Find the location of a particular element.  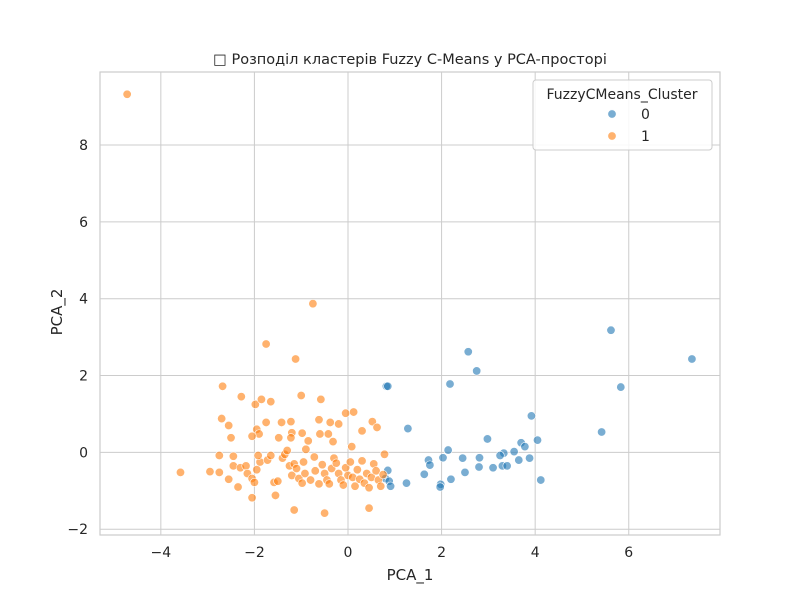

y-tick-label: −2 is located at coordinates (77, 530).